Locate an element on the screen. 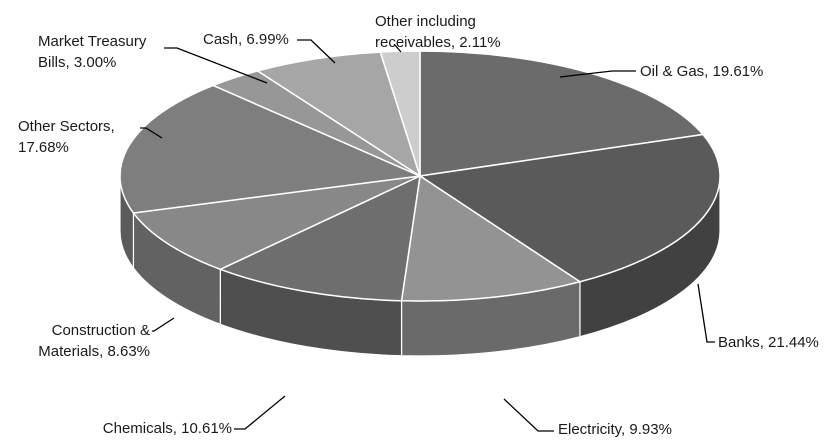  data-label-3: Chemicals, 10.61% is located at coordinates (167, 428).